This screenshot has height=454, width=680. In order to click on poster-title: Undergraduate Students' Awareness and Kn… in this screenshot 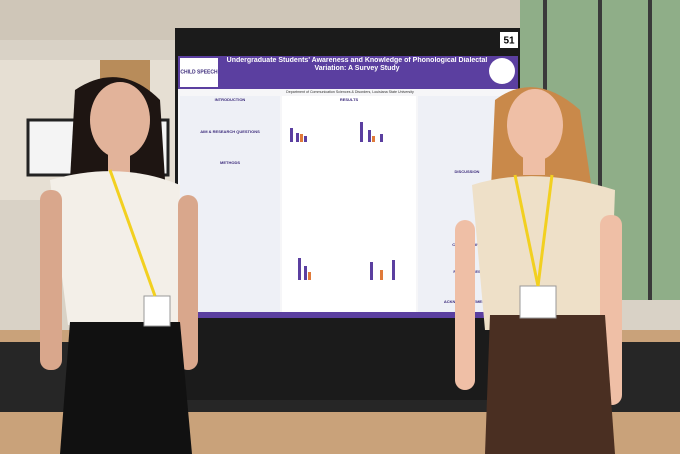, I will do `click(357, 64)`.